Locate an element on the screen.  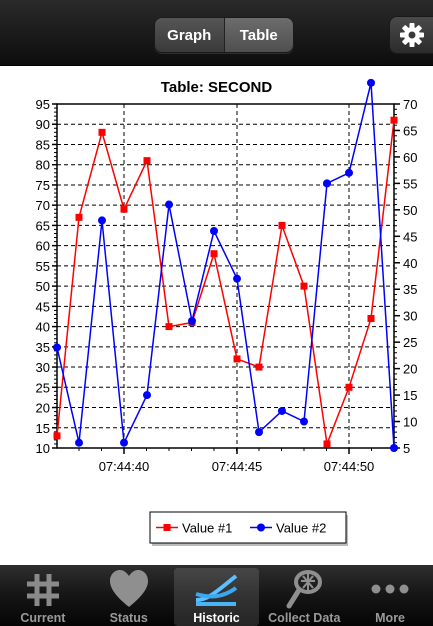
tab-historic: Historic is located at coordinates (216, 597).